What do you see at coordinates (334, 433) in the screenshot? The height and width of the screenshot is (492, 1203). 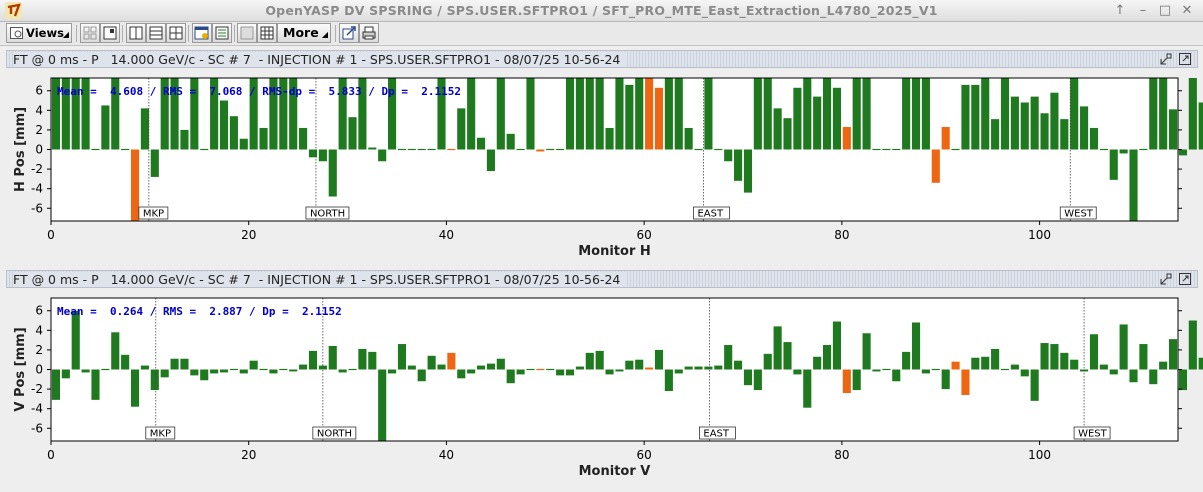 I see `marker-box-north` at bounding box center [334, 433].